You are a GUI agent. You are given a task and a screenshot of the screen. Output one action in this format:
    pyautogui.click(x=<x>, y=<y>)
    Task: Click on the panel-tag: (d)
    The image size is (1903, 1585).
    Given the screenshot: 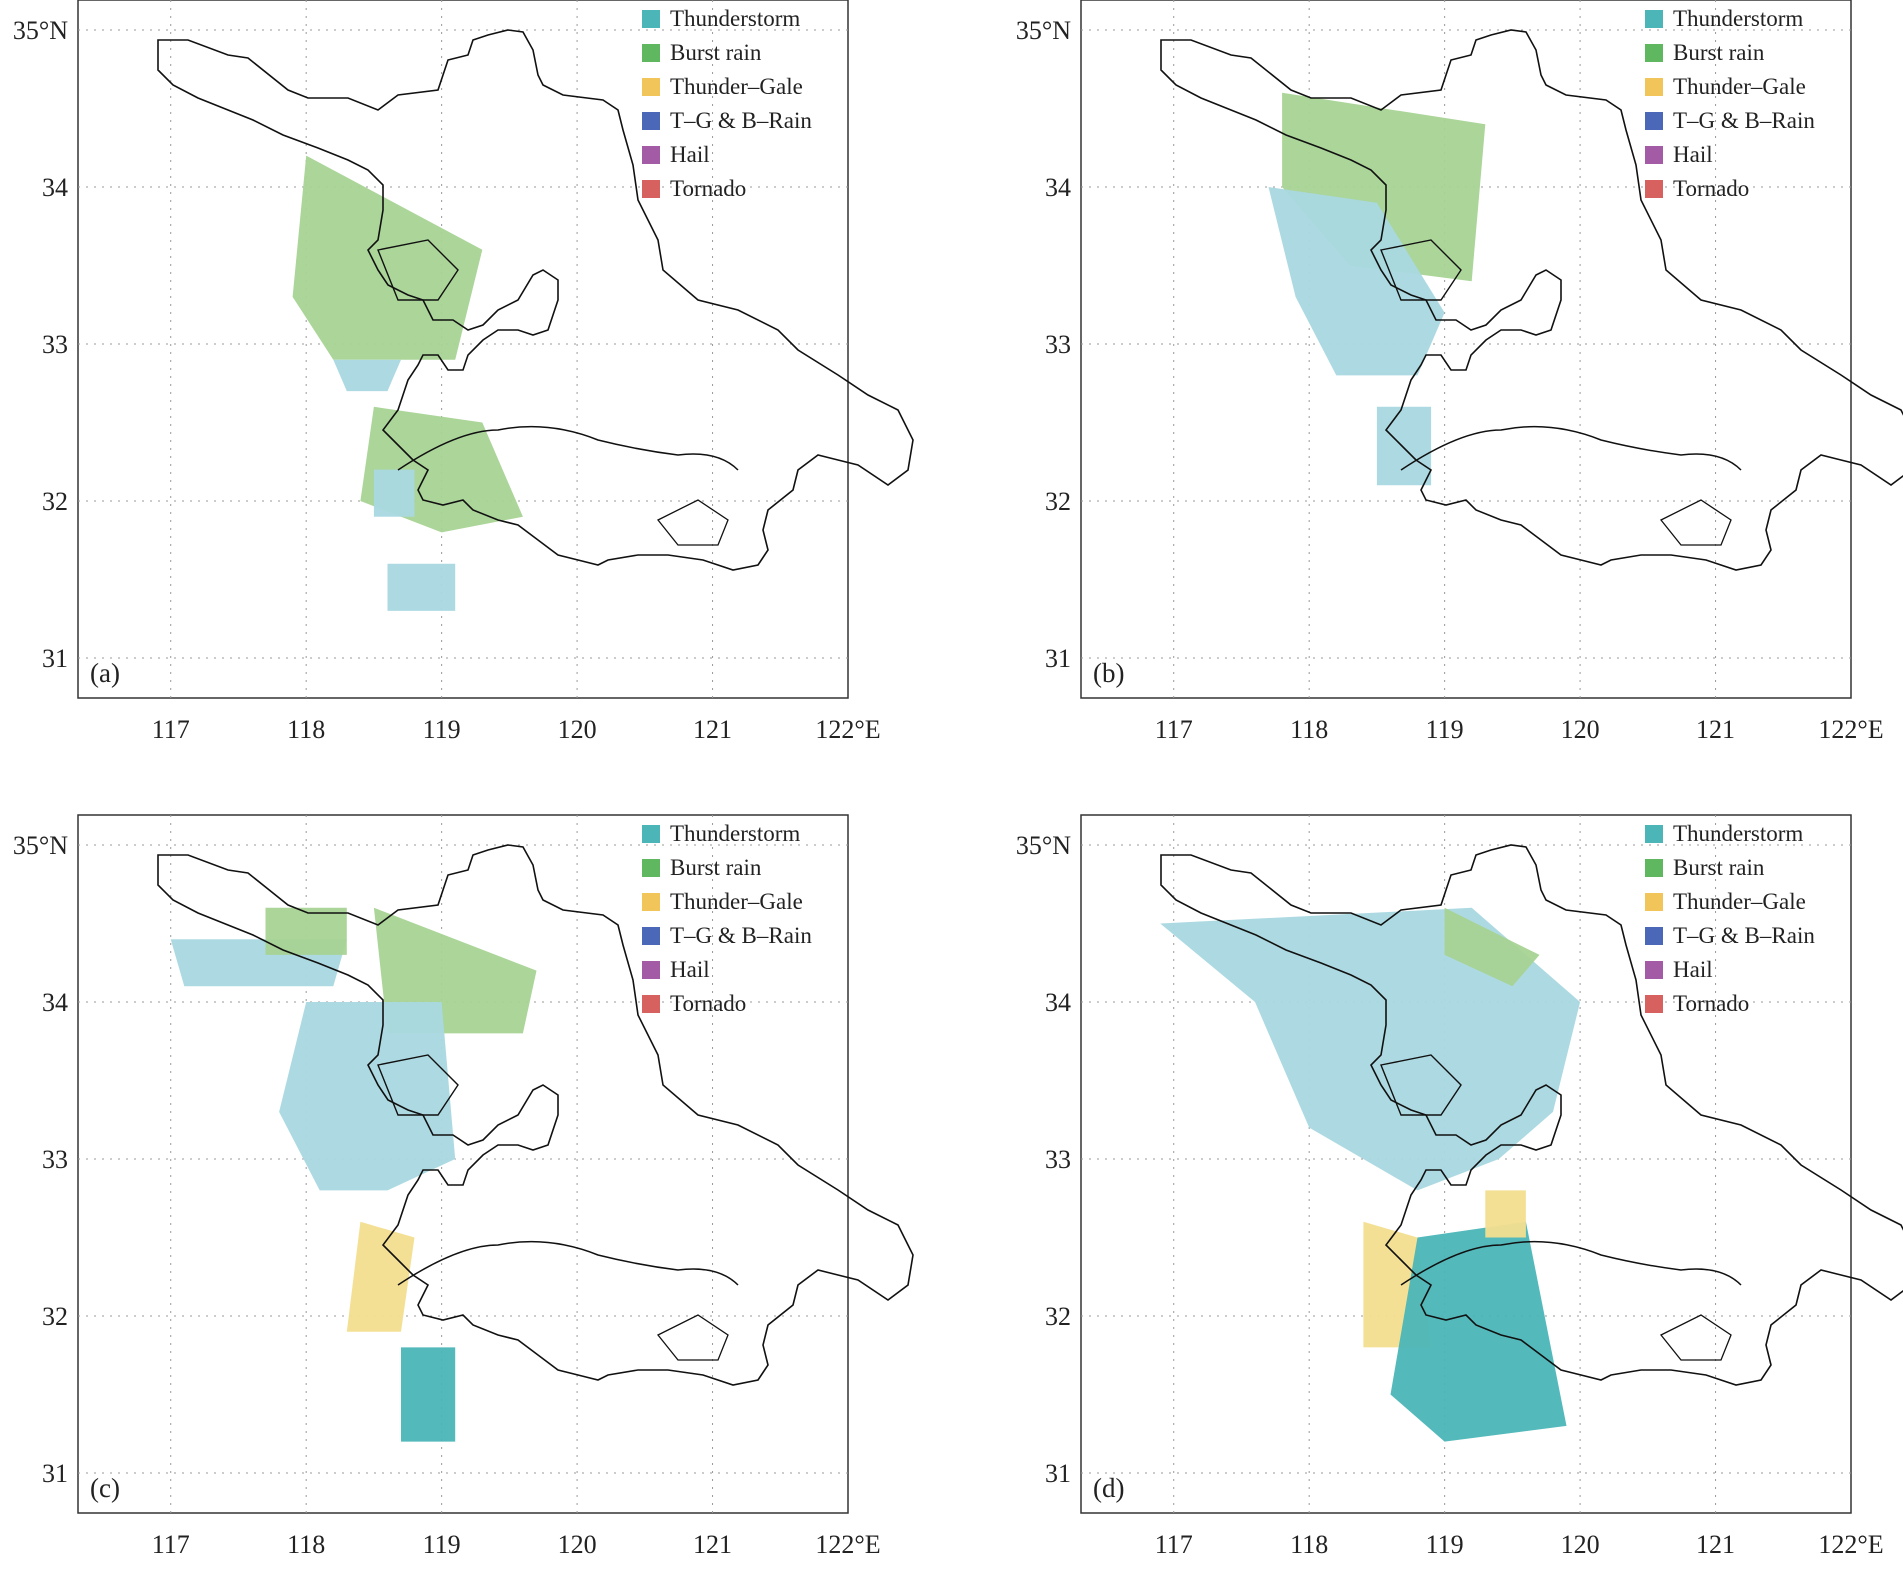 What is the action you would take?
    pyautogui.click(x=1108, y=1488)
    